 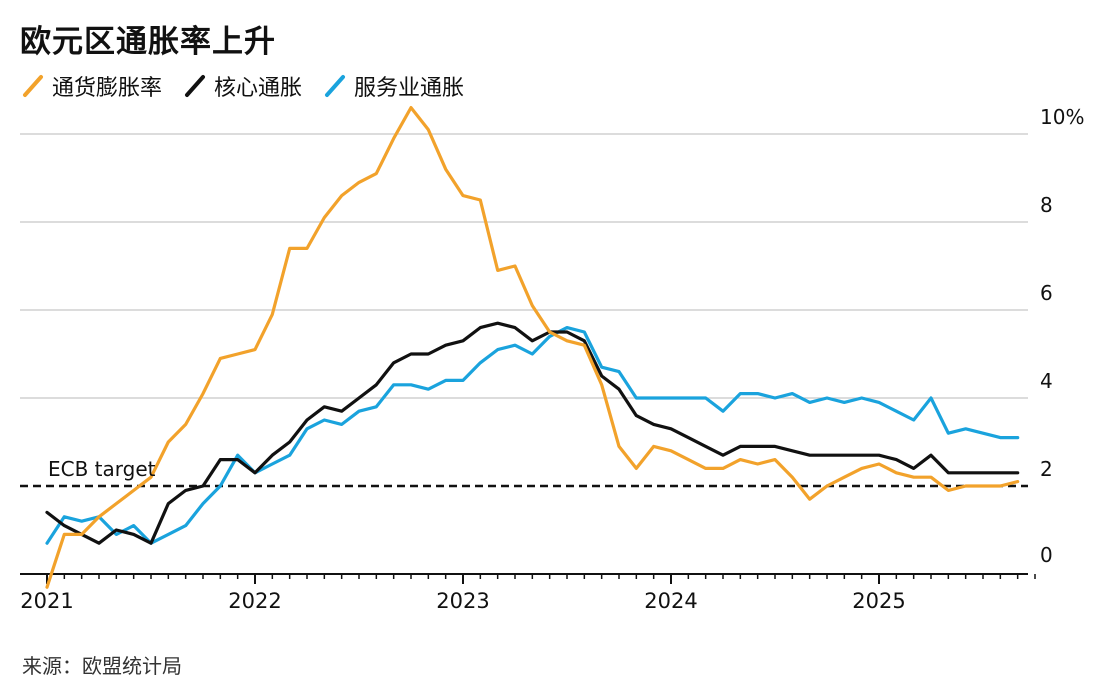 I want to click on legend-label-core: 核心通胀, so click(x=258, y=88).